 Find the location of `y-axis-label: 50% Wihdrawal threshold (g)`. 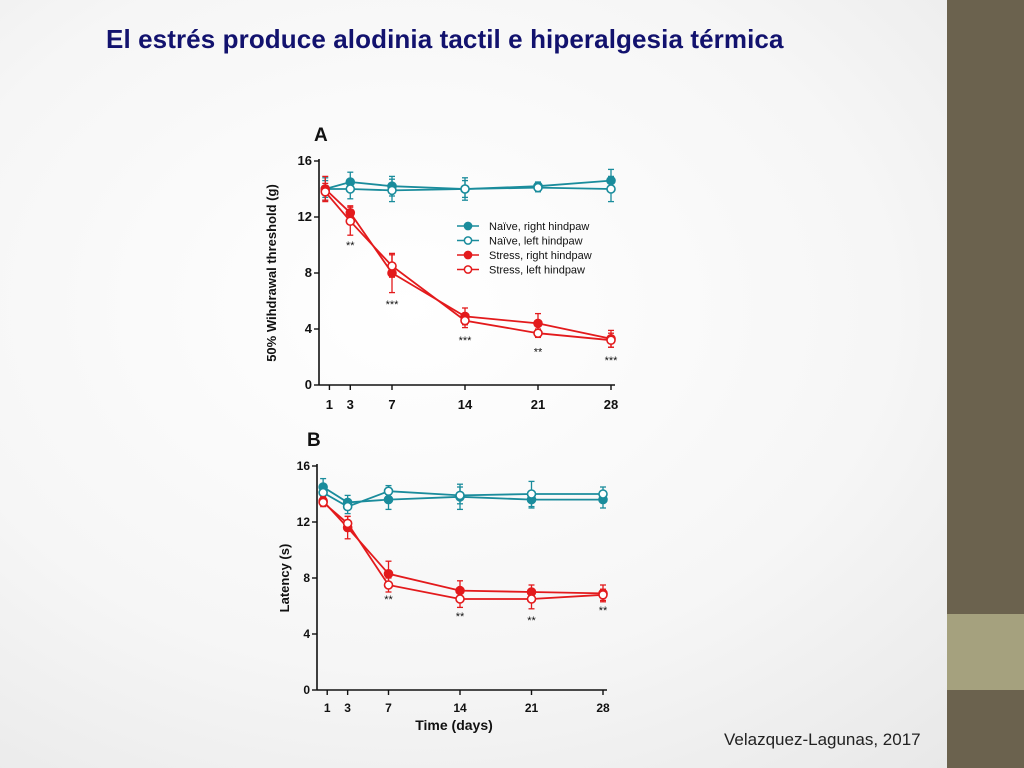

y-axis-label: 50% Wihdrawal threshold (g) is located at coordinates (271, 273).